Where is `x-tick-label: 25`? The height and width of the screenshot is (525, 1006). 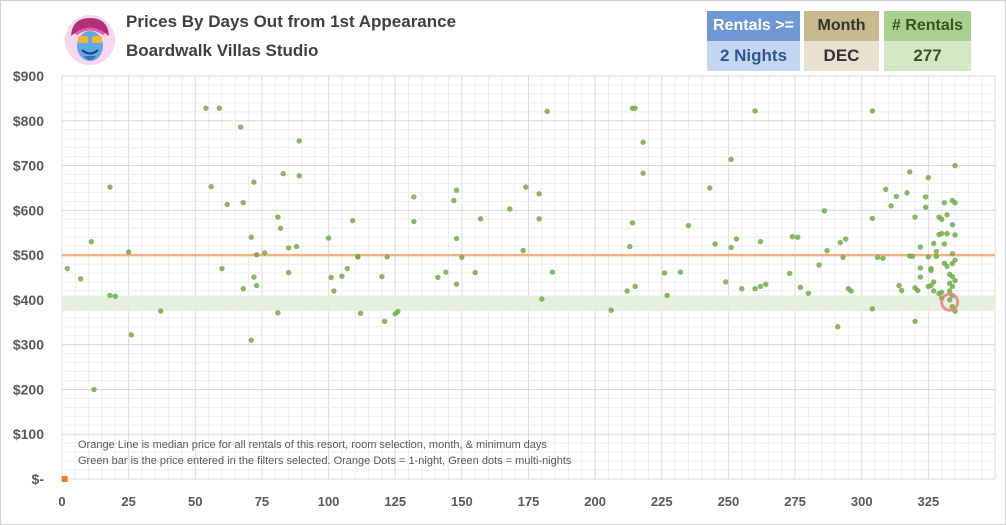 x-tick-label: 25 is located at coordinates (128, 501).